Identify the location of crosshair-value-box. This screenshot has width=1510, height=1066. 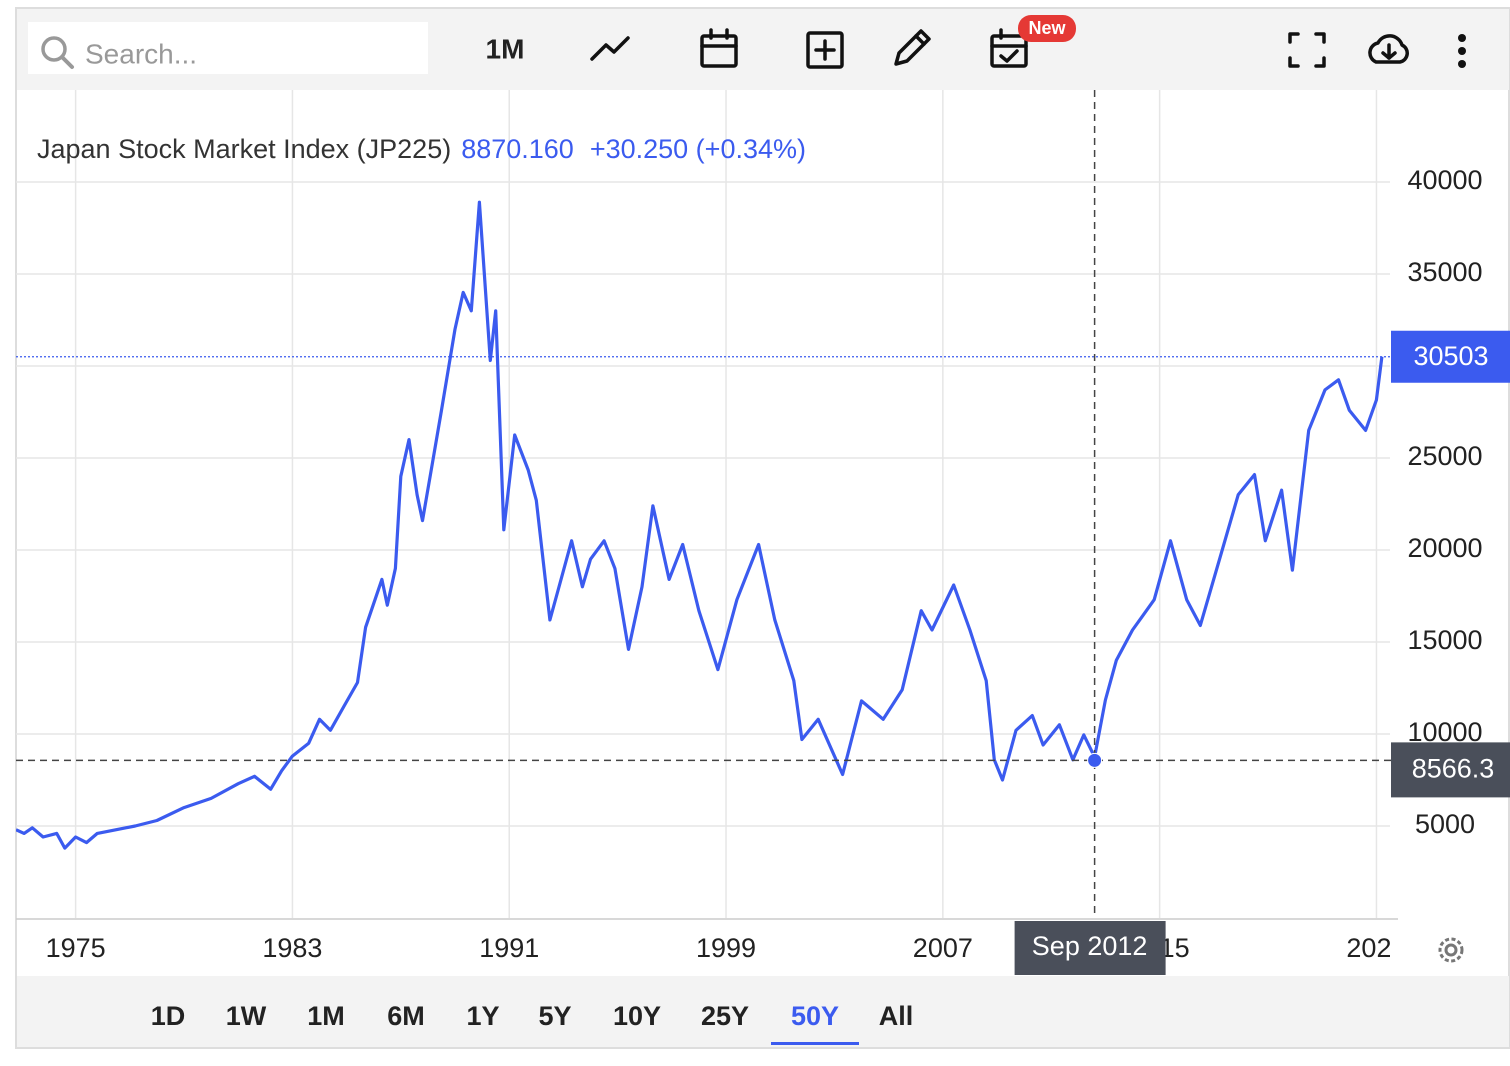
(1450, 770).